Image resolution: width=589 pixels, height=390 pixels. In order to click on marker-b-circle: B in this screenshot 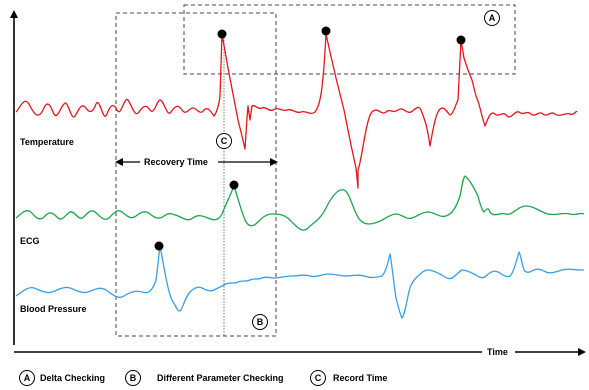, I will do `click(260, 322)`.